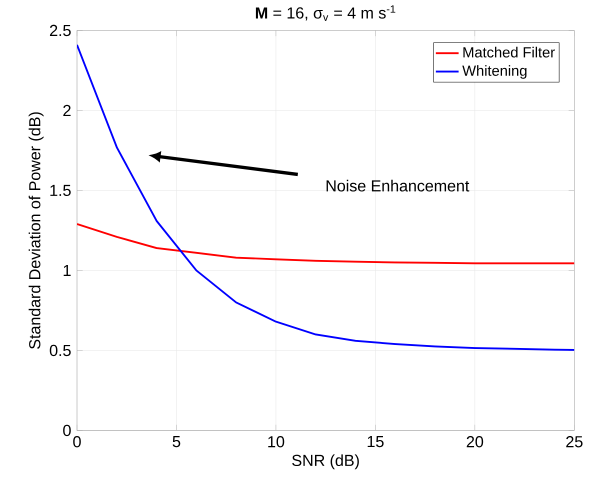 The height and width of the screenshot is (486, 594). Describe the element at coordinates (326, 13) in the screenshot. I see `chart-title: M = 16, σ$_{v}$ = 4 m s$^{-1}$` at that location.